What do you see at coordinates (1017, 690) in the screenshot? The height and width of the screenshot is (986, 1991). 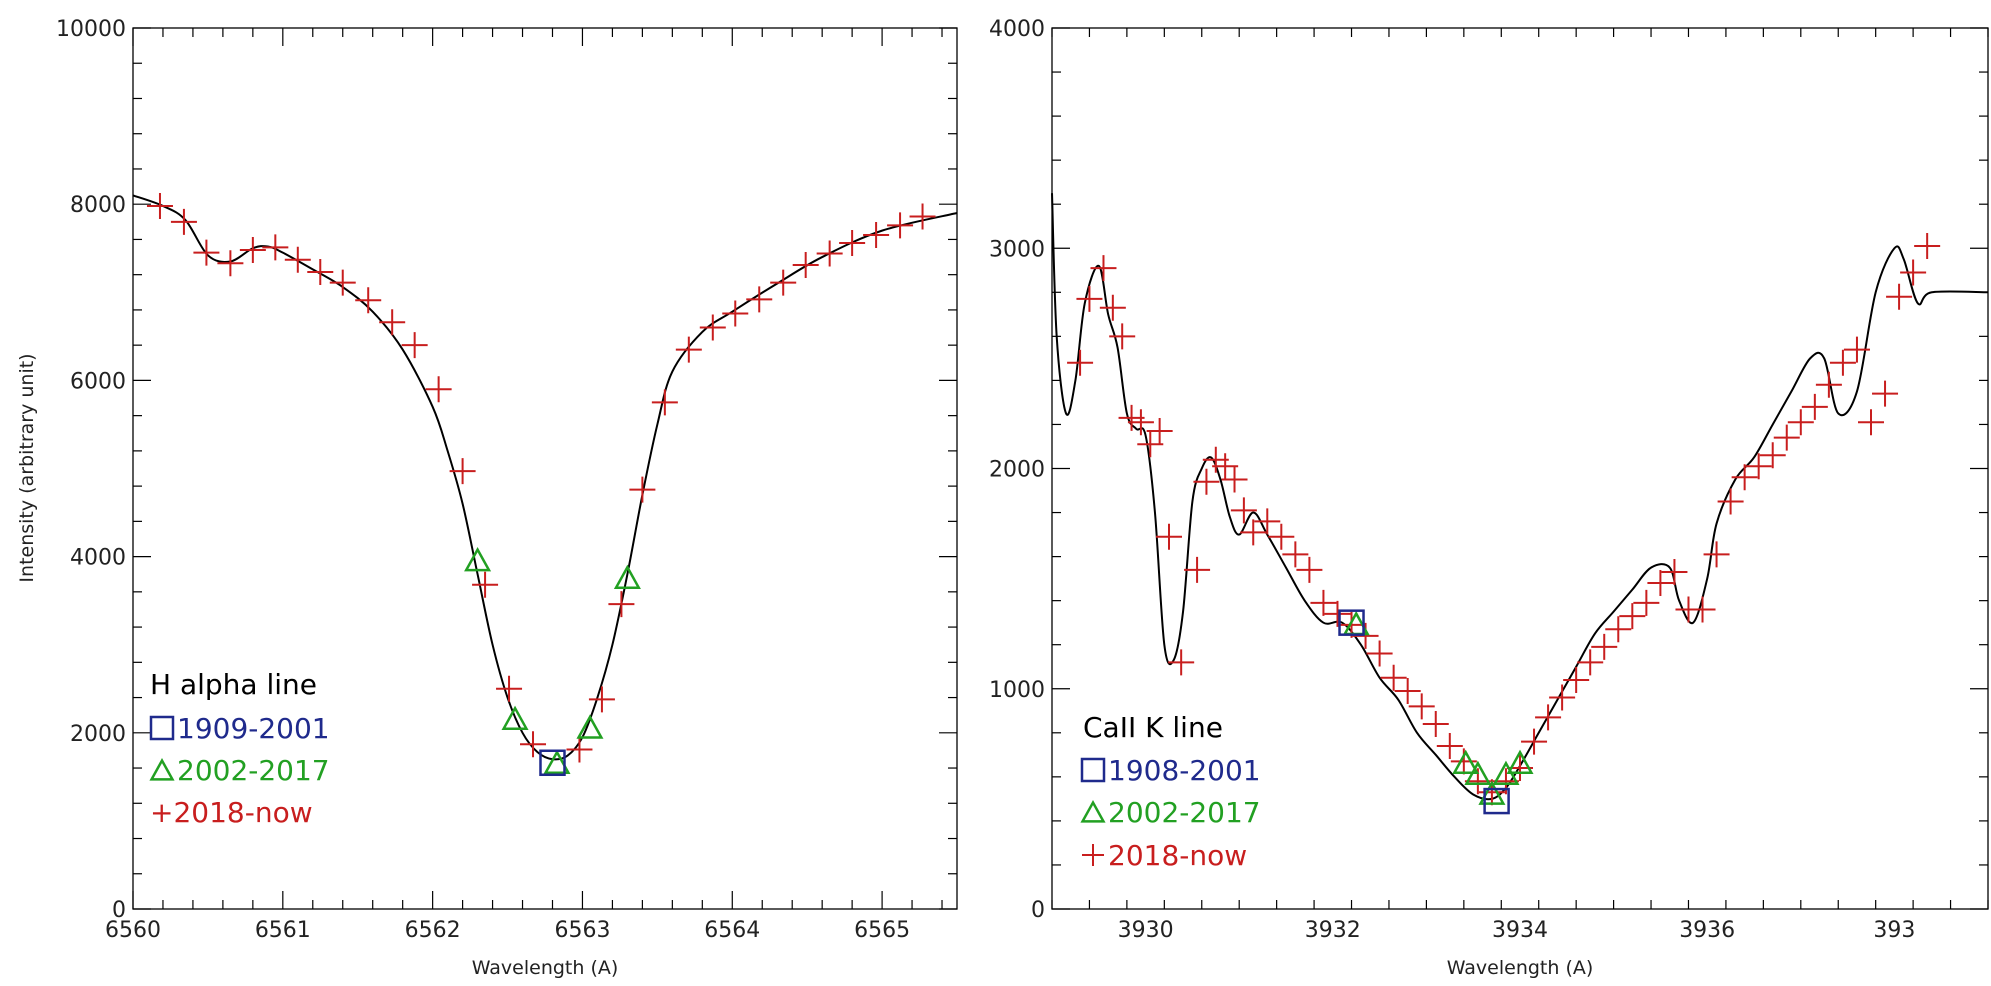 I see `y-tick-label: 1000` at bounding box center [1017, 690].